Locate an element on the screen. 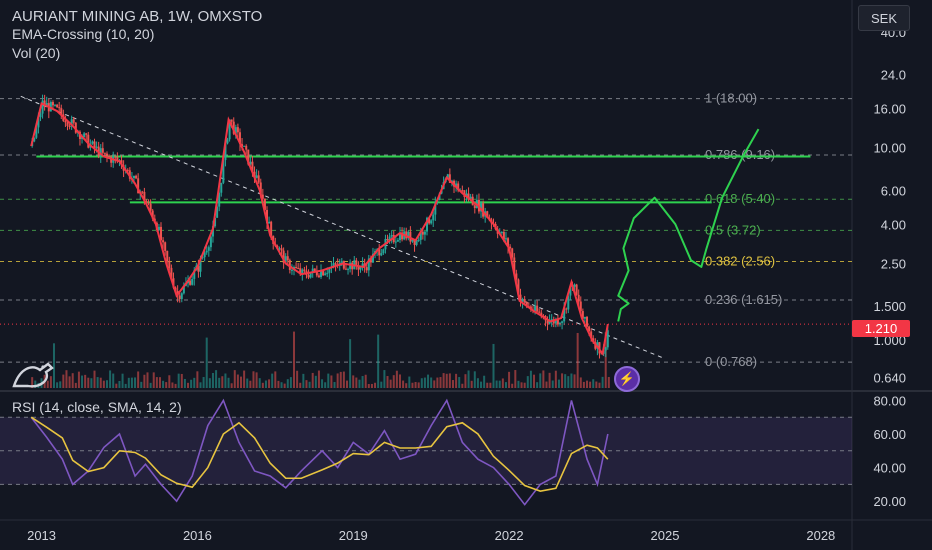  lightning-icon: ⚡ is located at coordinates (627, 379).